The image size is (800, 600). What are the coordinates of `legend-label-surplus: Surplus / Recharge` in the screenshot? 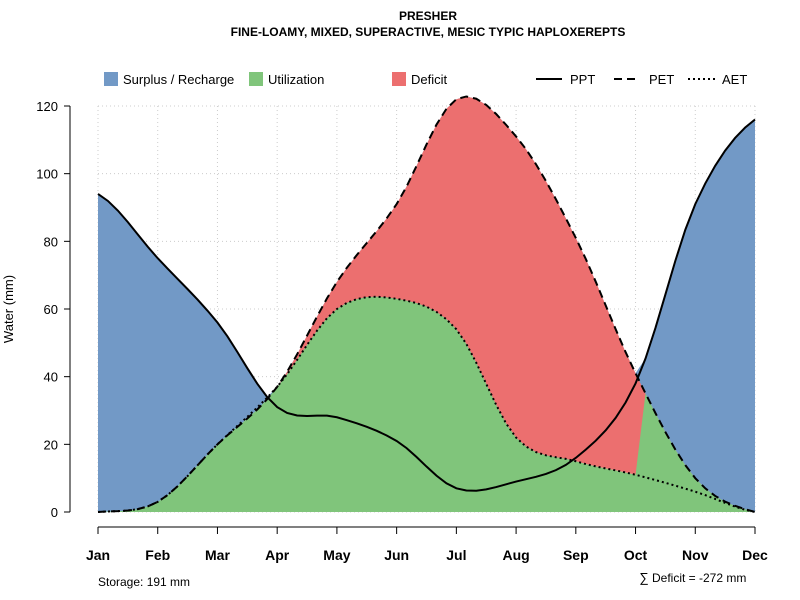 It's located at (178, 79).